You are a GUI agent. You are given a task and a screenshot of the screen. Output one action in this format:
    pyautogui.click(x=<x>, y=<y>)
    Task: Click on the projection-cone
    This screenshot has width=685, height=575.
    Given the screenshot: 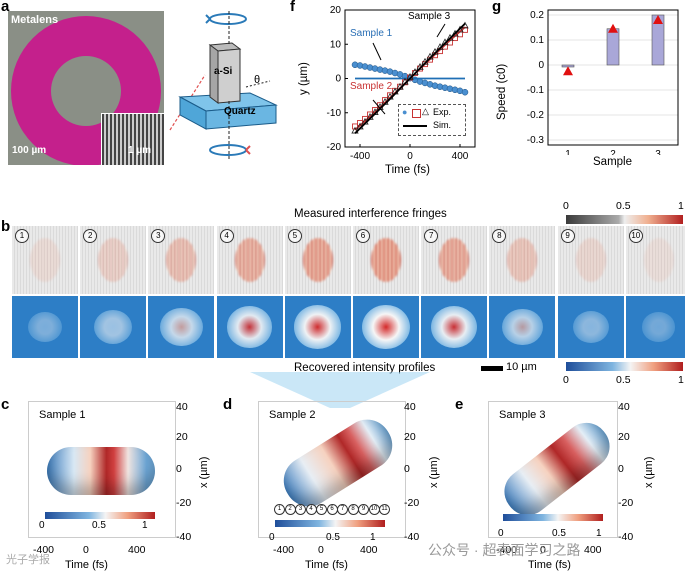 What is the action you would take?
    pyautogui.click(x=340, y=390)
    